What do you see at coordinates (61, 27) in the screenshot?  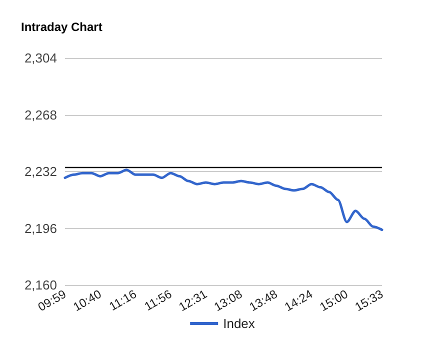 I see `chart-title: Intraday Chart` at bounding box center [61, 27].